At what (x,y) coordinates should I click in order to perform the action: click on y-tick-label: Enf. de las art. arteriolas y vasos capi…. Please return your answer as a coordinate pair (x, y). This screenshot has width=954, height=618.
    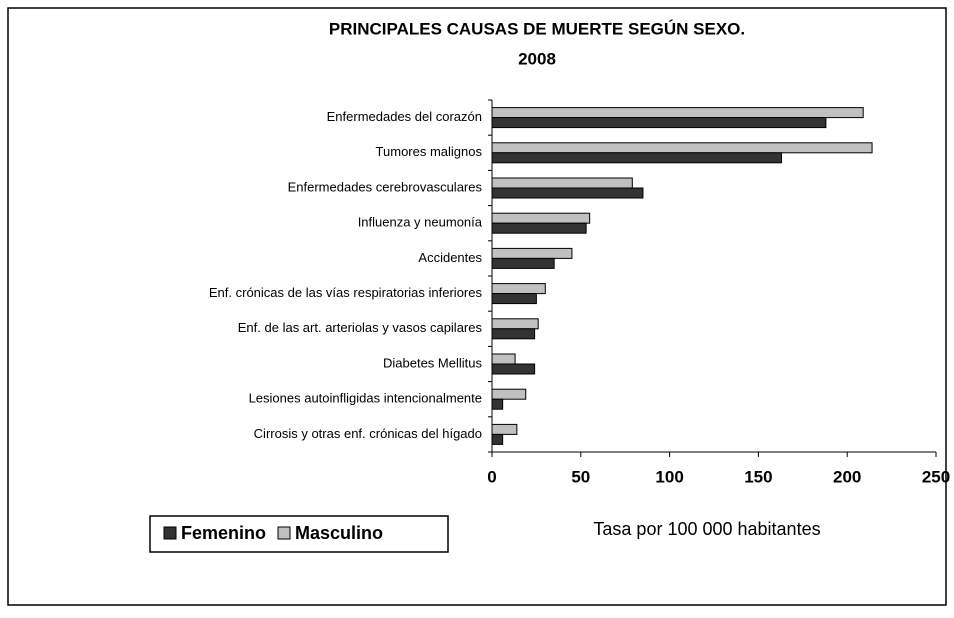
    Looking at the image, I should click on (360, 327).